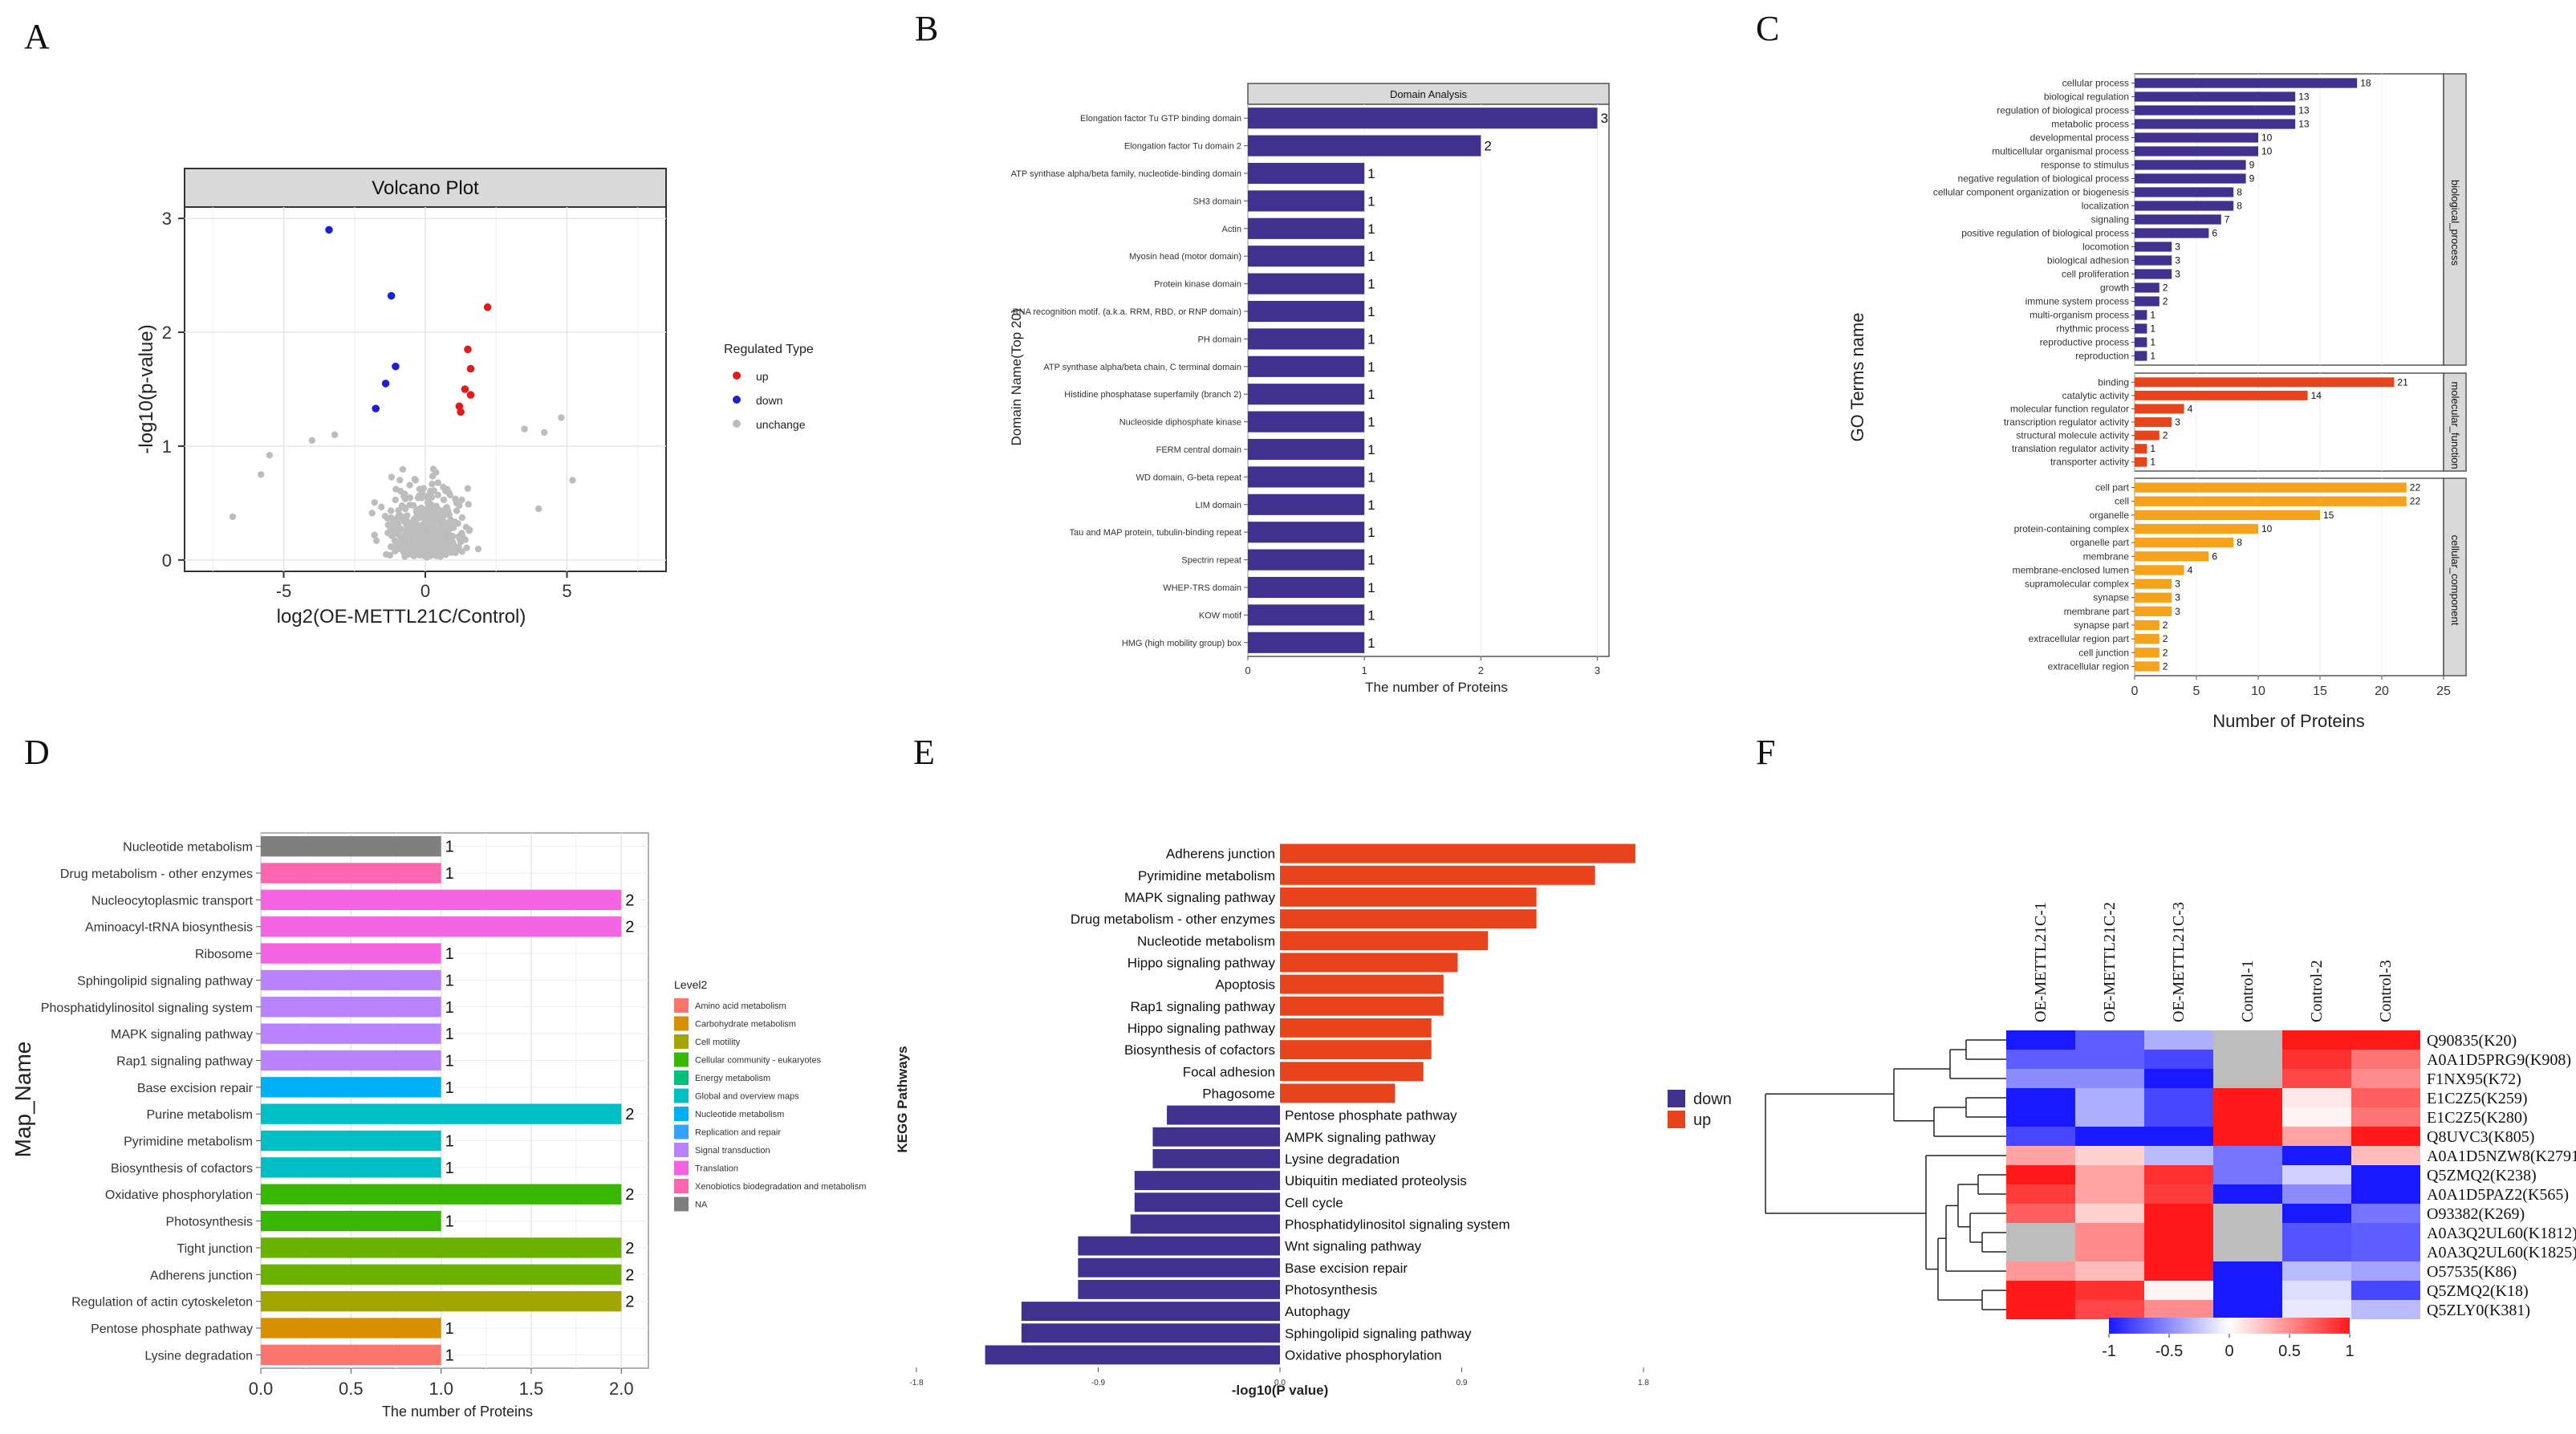 The image size is (2576, 1434). I want to click on kegg-category-label: Apoptosis, so click(1245, 985).